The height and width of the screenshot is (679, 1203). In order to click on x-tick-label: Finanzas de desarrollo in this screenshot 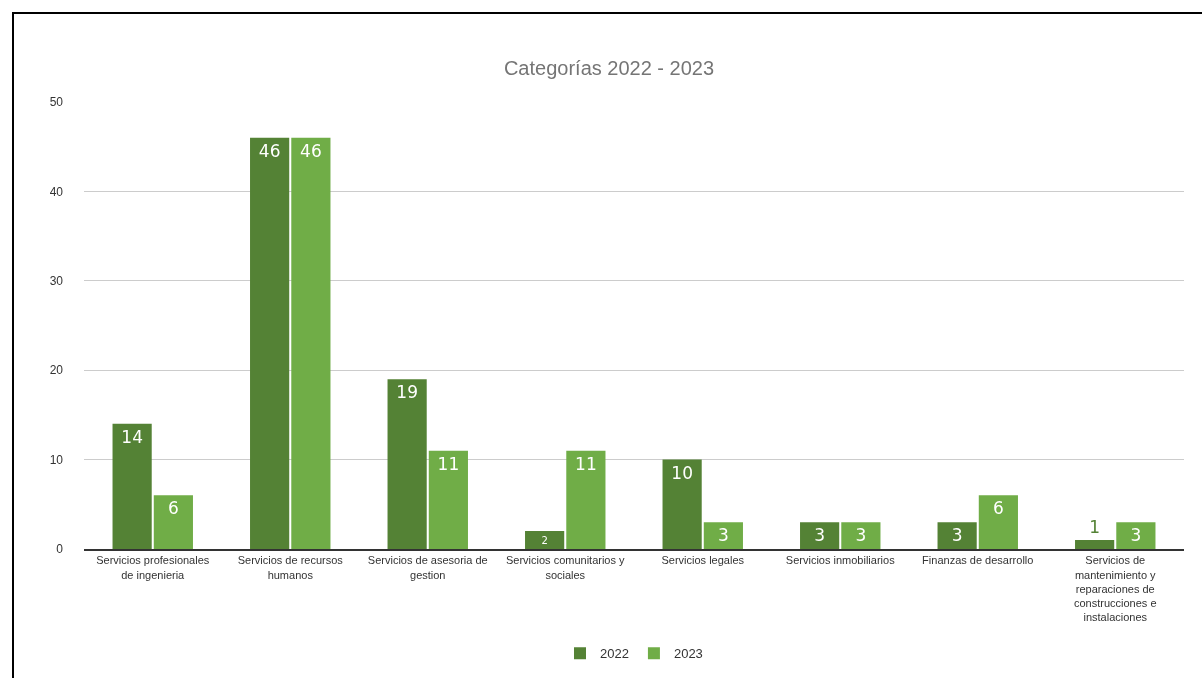, I will do `click(978, 560)`.